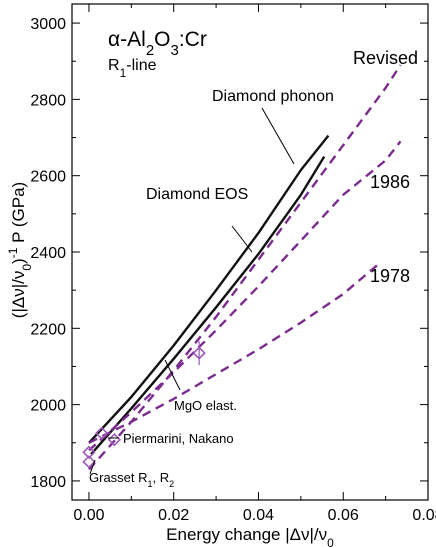  Describe the element at coordinates (273, 96) in the screenshot. I see `label-diamond-phonon: Diamond phonon` at that location.